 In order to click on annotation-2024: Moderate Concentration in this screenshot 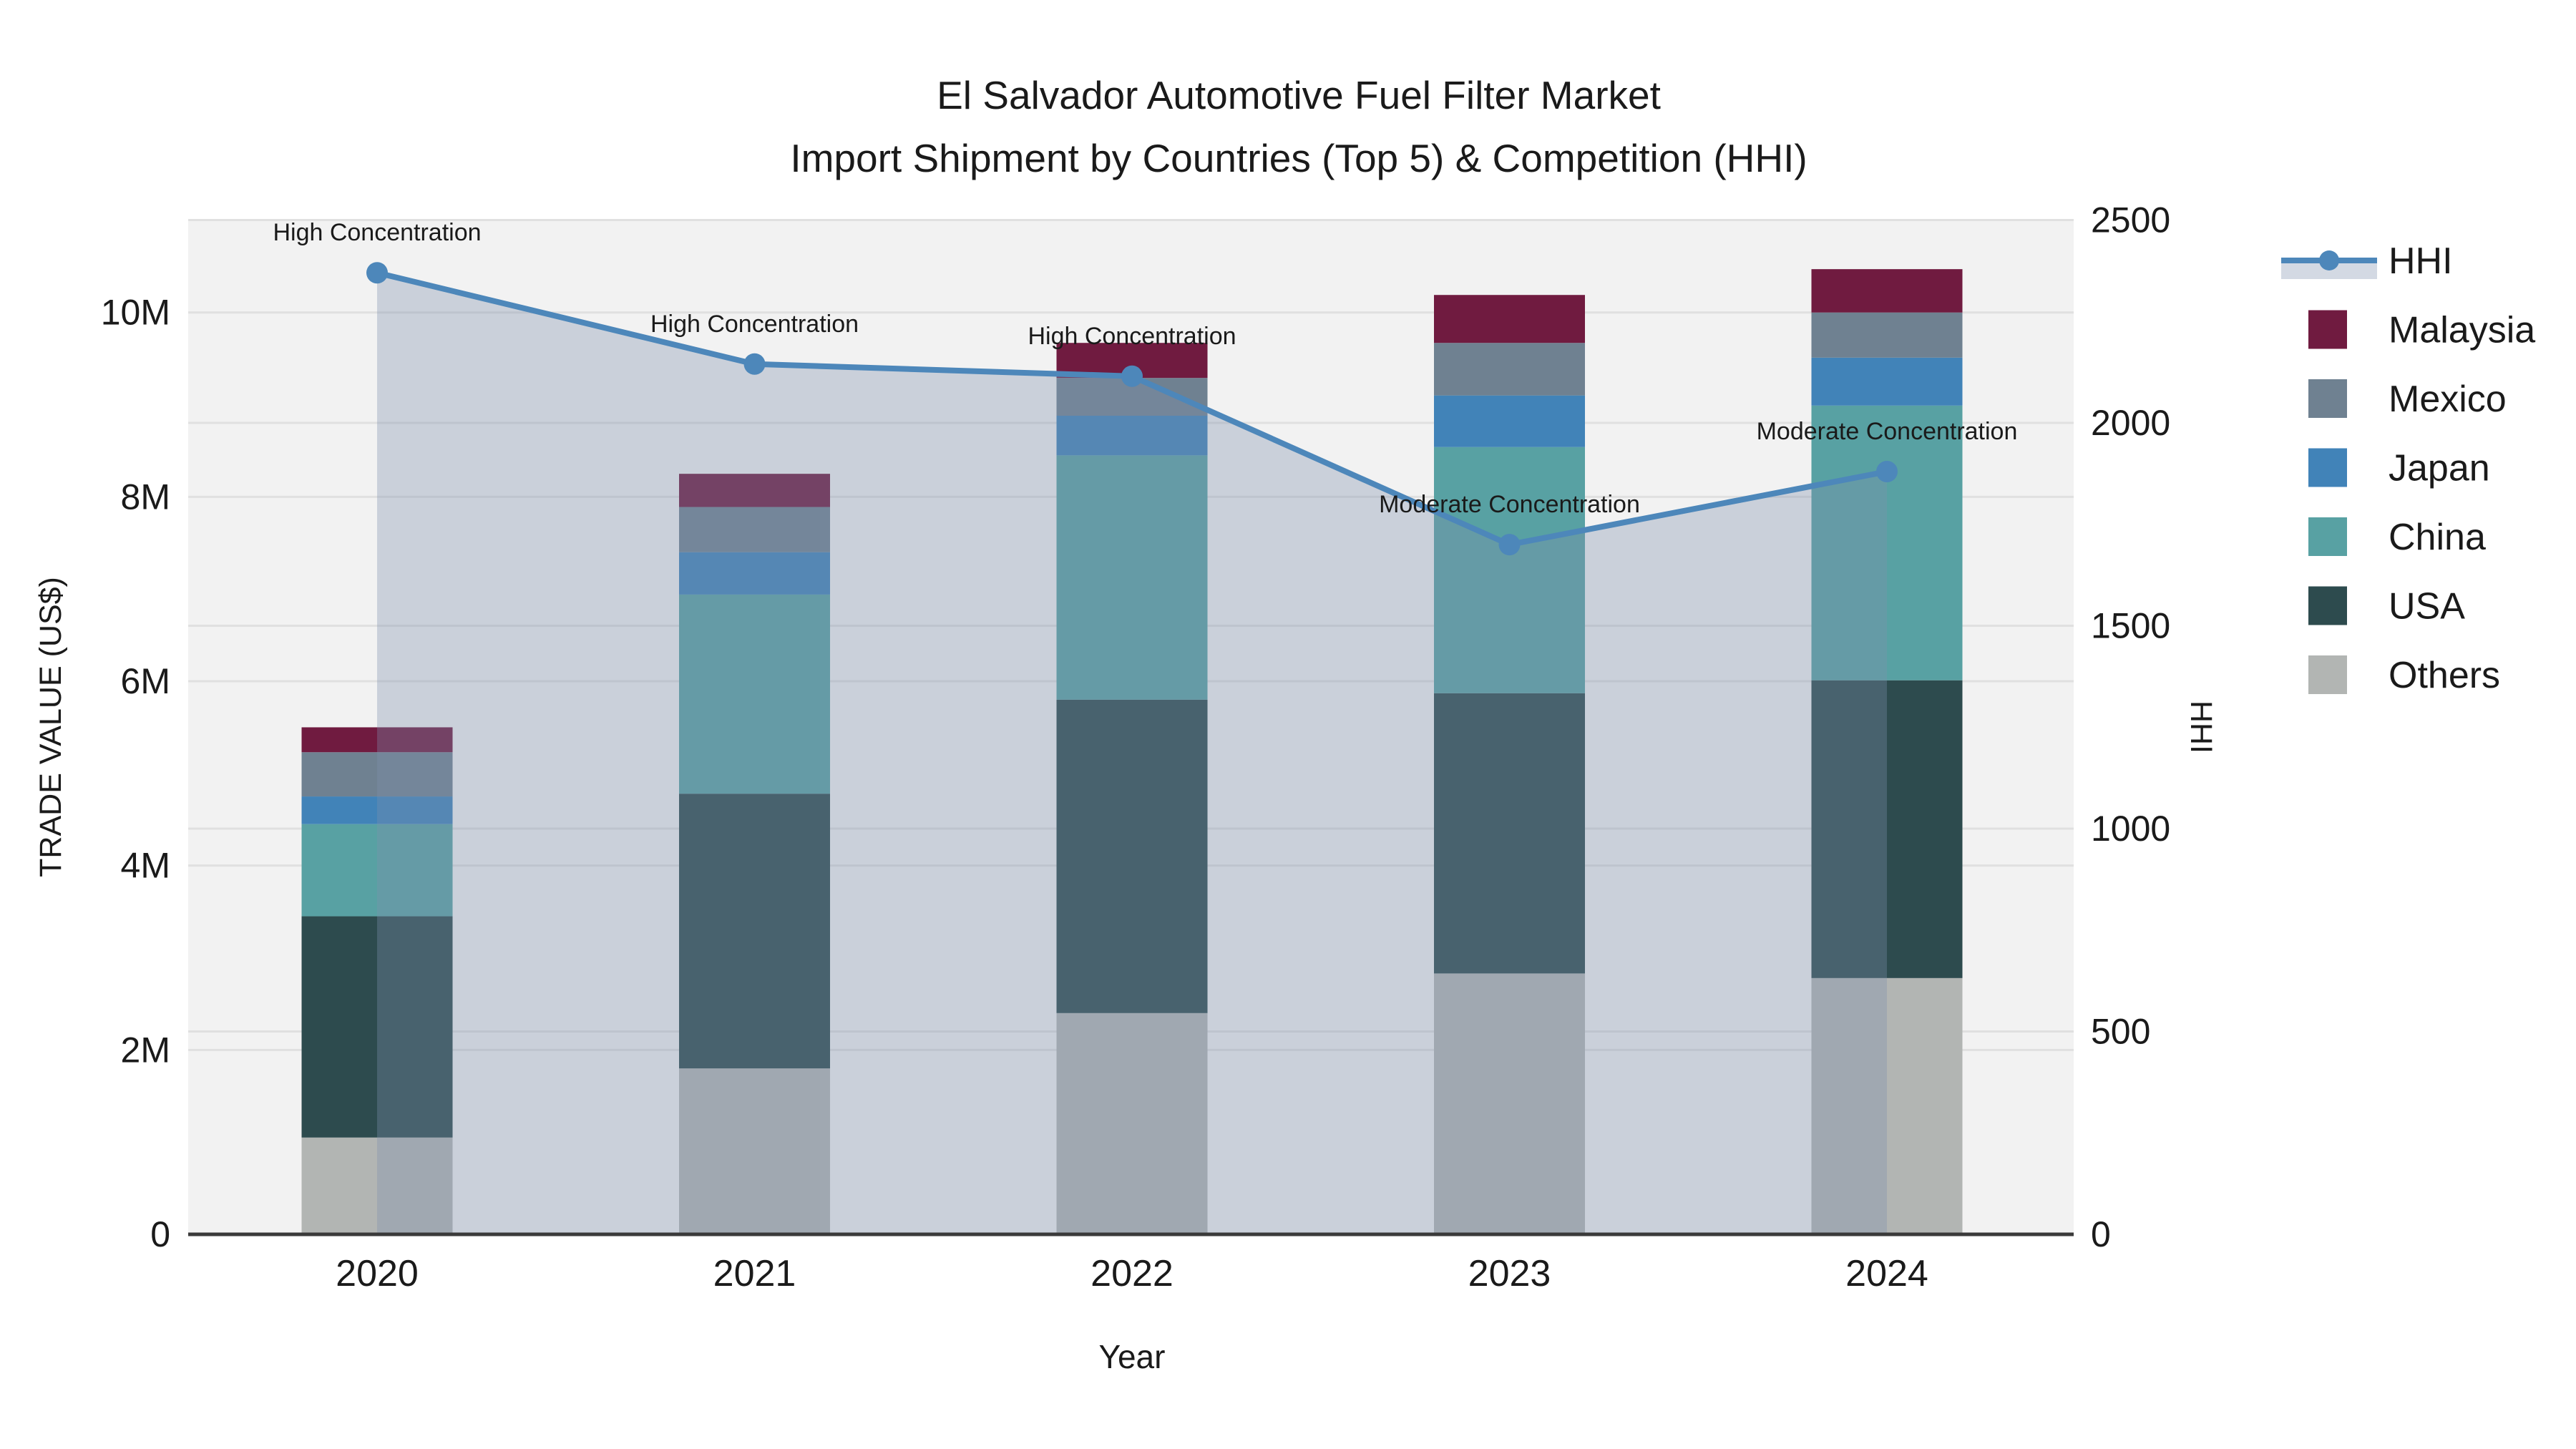, I will do `click(1887, 431)`.